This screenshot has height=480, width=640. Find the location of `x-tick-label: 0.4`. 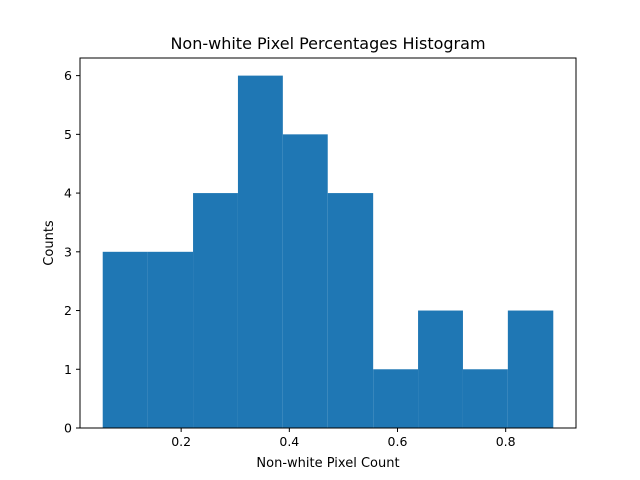

x-tick-label: 0.4 is located at coordinates (289, 441).